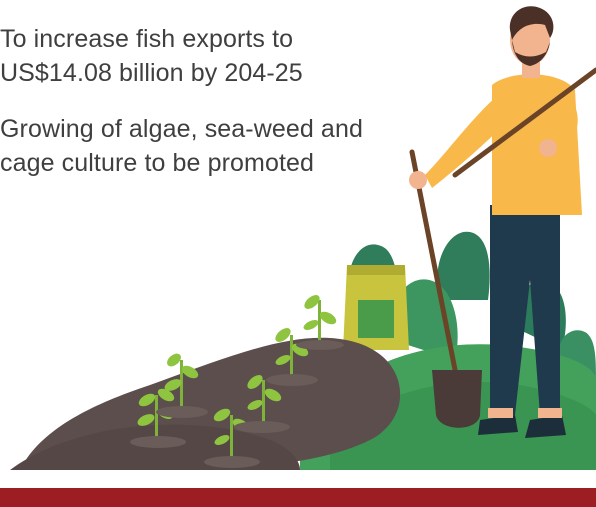 This screenshot has height=507, width=596. Describe the element at coordinates (237, 377) in the screenshot. I see `sprout-icon` at that location.